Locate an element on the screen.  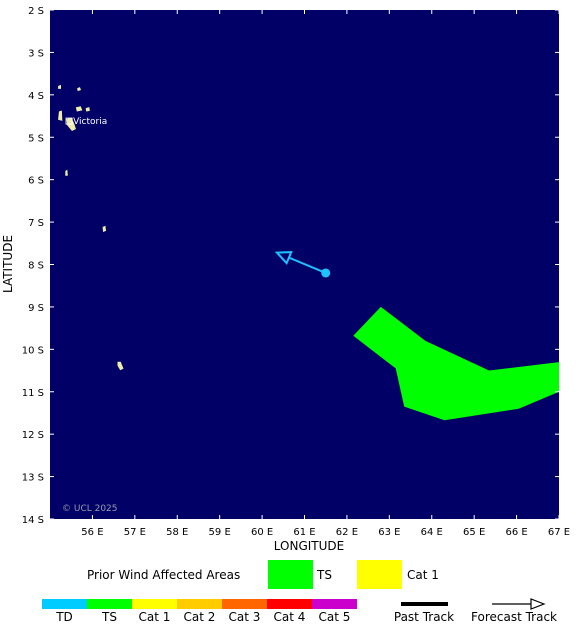
lon-tick-label: 59 E is located at coordinates (220, 532).